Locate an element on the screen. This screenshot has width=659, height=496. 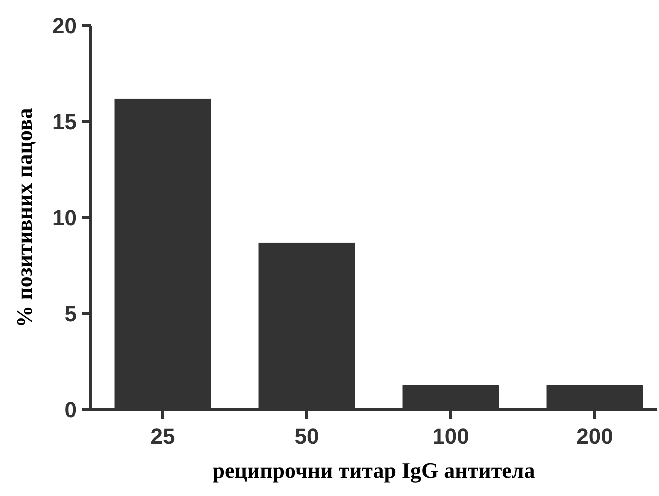
y-tick-label: 0 is located at coordinates (70, 410).